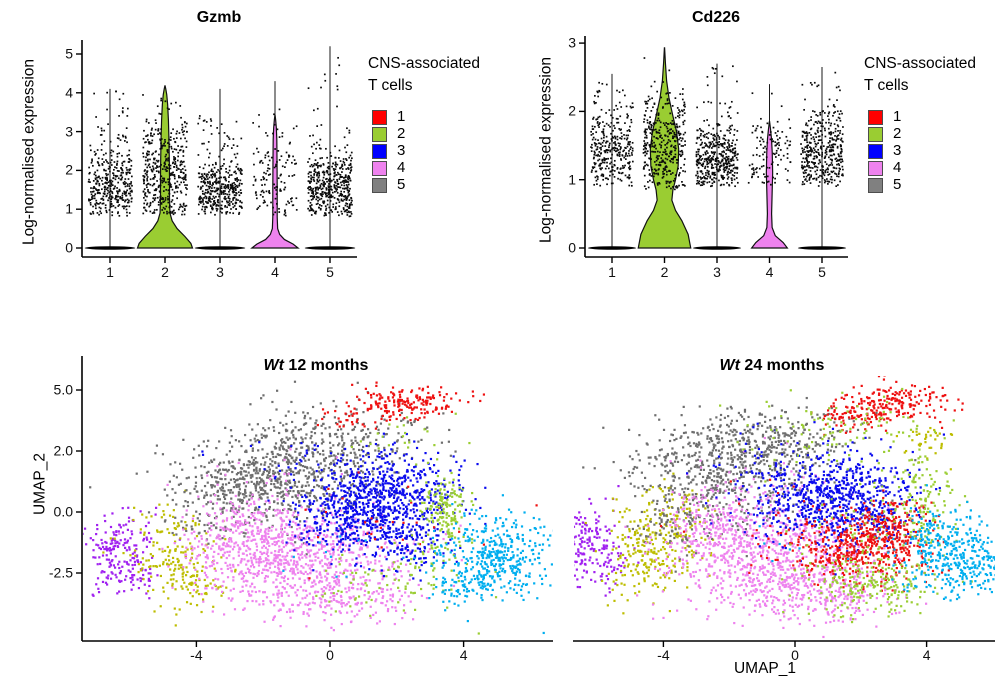 This screenshot has height=682, width=1000. What do you see at coordinates (63, 450) in the screenshot?
I see `umap1-ytick-label: 2.0` at bounding box center [63, 450].